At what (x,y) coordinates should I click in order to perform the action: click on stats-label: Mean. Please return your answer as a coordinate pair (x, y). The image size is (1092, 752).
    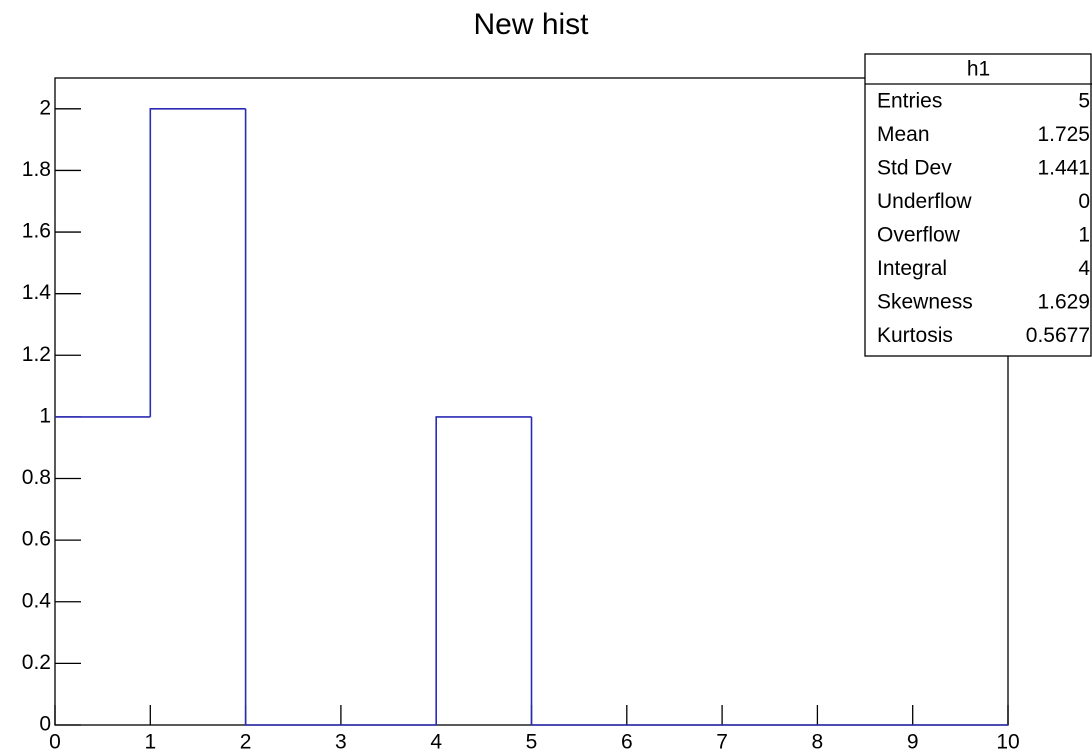
    Looking at the image, I should click on (903, 134).